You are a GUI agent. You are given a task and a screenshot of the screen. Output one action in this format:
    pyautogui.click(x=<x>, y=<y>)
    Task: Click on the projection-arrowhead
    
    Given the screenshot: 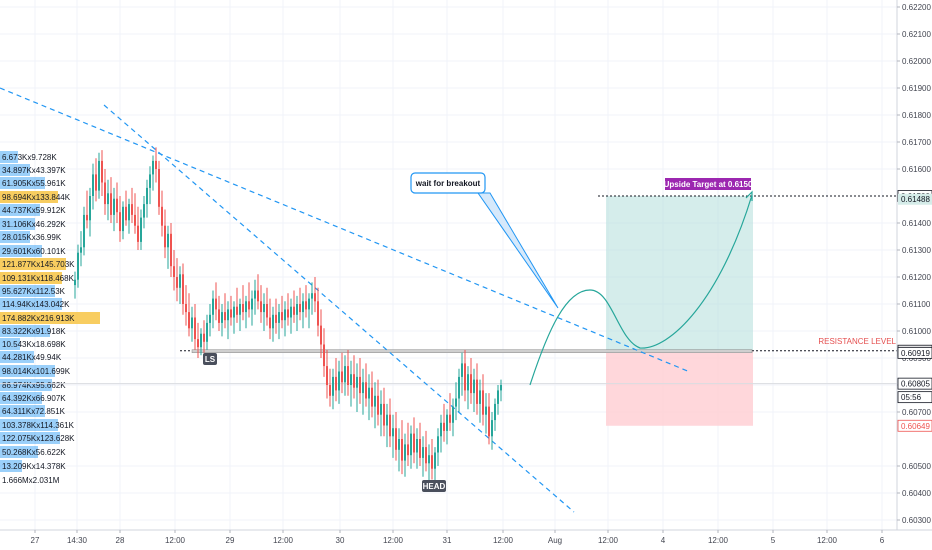 What is the action you would take?
    pyautogui.click(x=749, y=195)
    